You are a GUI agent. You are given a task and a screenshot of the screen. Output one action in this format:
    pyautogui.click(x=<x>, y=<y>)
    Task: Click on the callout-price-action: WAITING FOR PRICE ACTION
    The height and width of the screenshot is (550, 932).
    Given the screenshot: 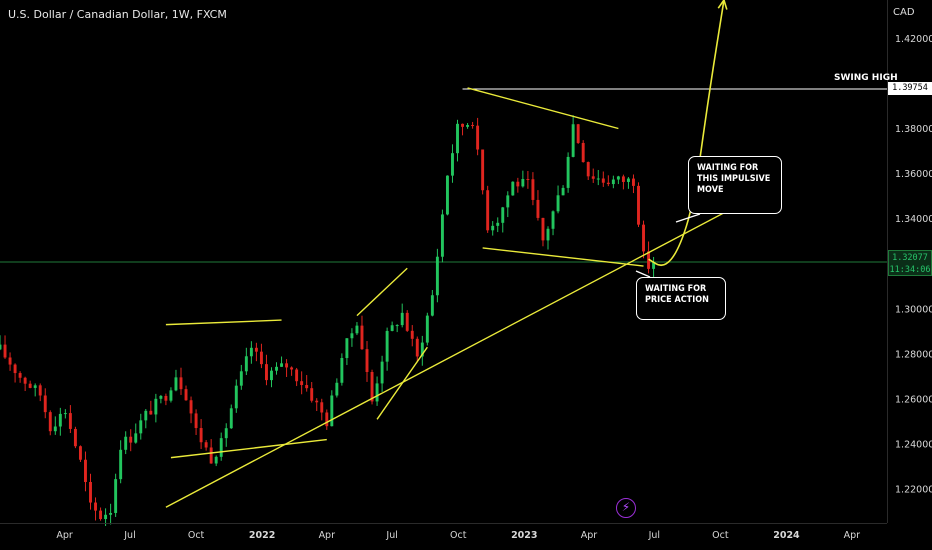 What is the action you would take?
    pyautogui.click(x=681, y=298)
    